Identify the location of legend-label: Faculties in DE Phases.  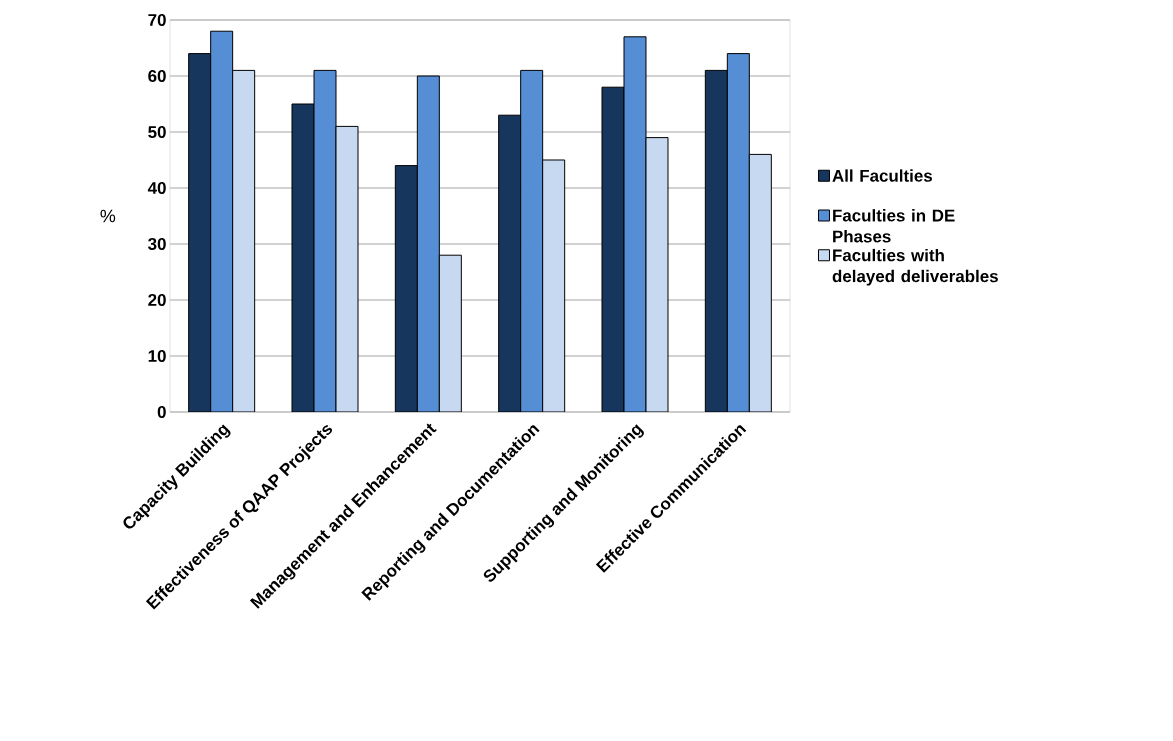
(894, 226).